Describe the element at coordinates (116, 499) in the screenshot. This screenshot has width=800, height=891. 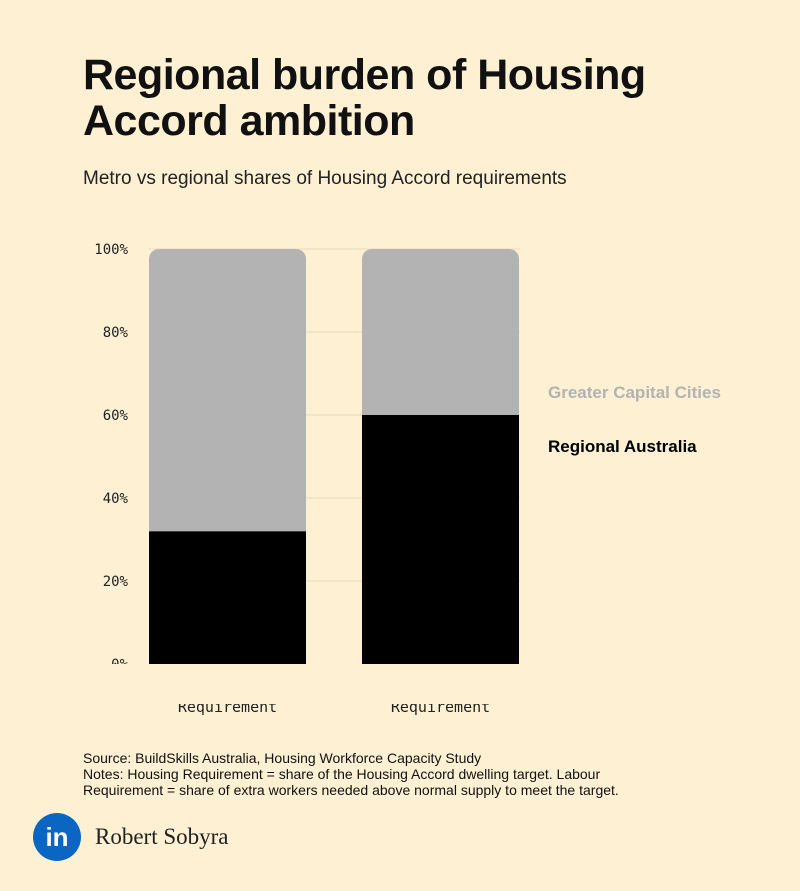
I see `y-tick-label: 40%` at that location.